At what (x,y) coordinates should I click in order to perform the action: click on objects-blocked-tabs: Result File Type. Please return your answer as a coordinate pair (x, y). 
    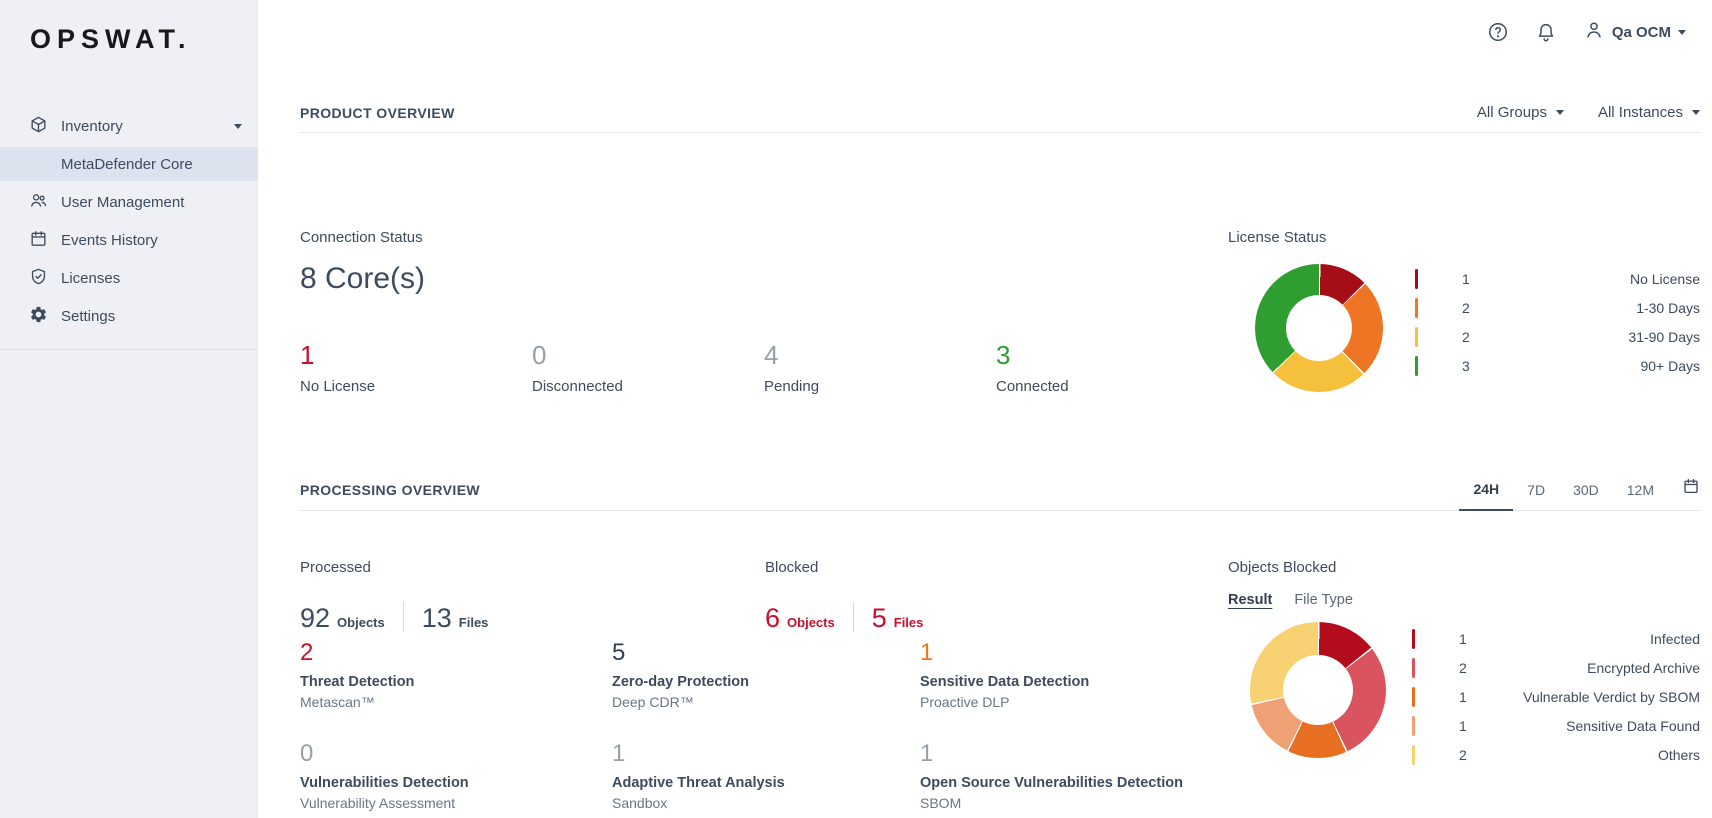
    Looking at the image, I should click on (1464, 600).